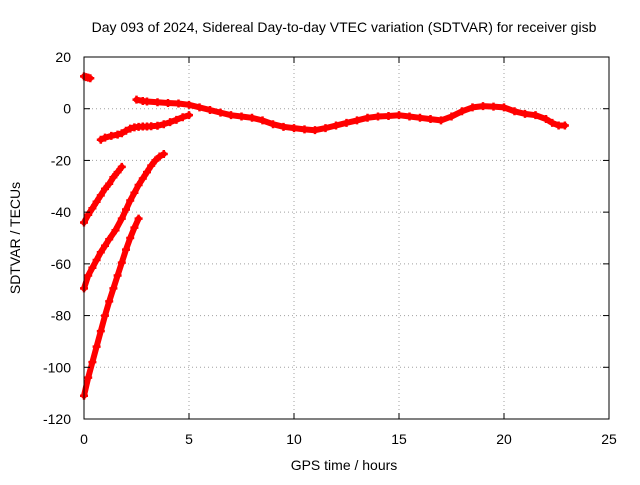 Image resolution: width=640 pixels, height=485 pixels. Describe the element at coordinates (61, 316) in the screenshot. I see `y-tick-label: -80` at that location.